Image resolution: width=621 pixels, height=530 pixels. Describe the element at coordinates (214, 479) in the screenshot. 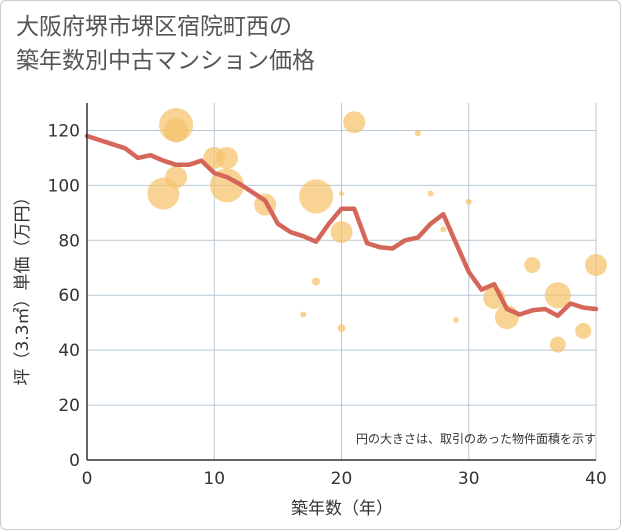

I see `x-tick-label: 10` at that location.